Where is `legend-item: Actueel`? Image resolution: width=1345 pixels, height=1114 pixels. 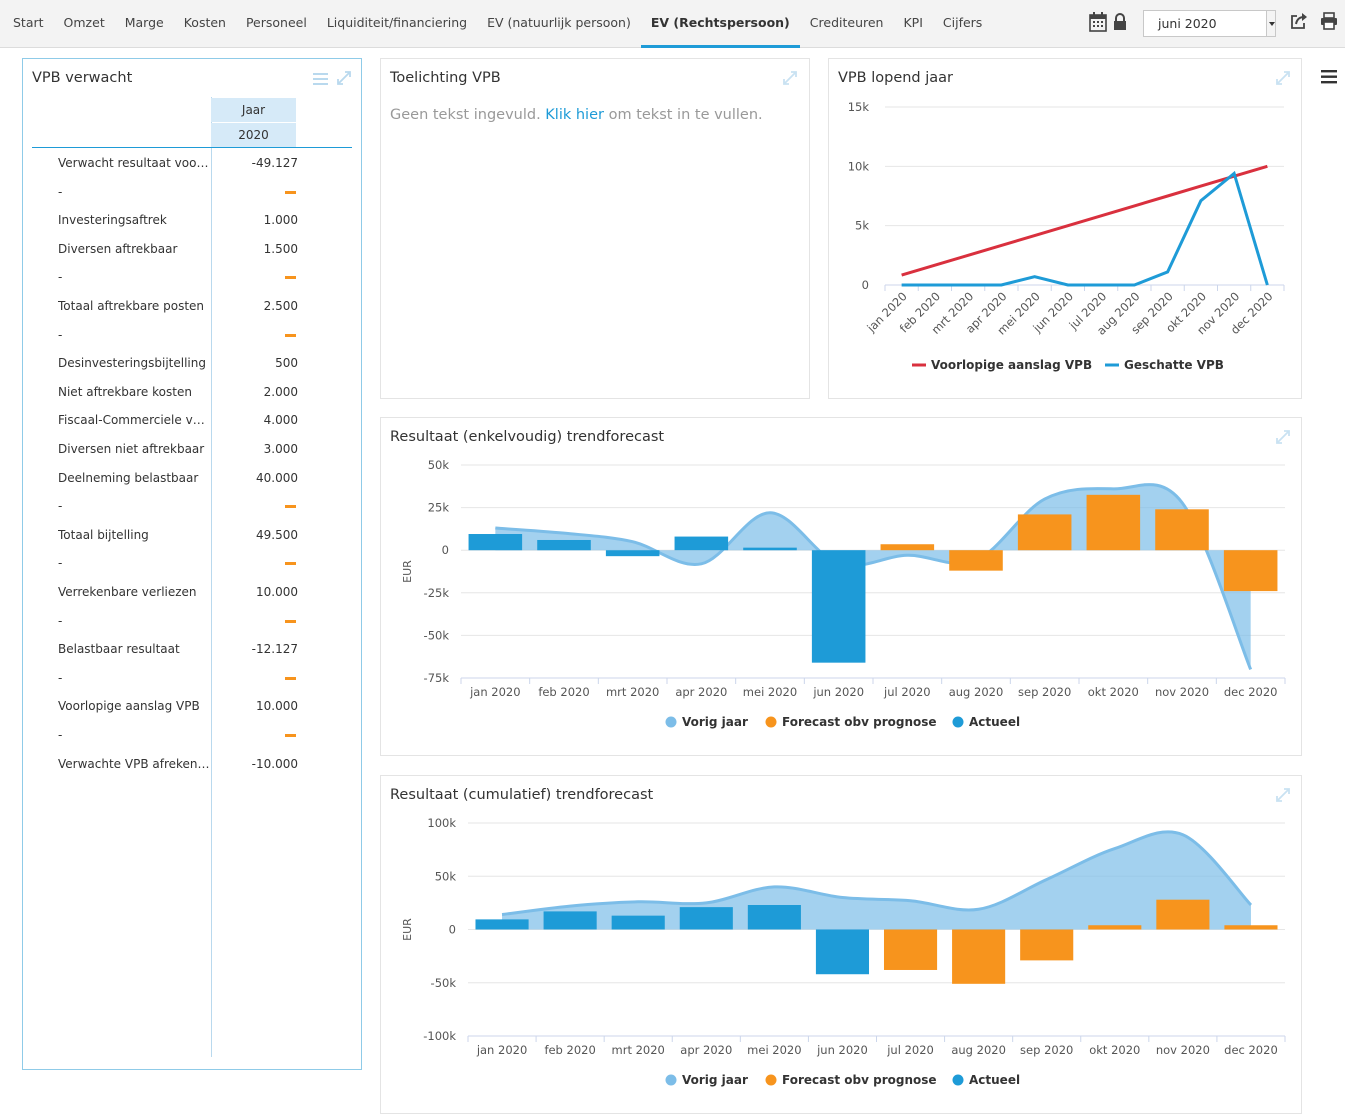
legend-item: Actueel is located at coordinates (994, 1080).